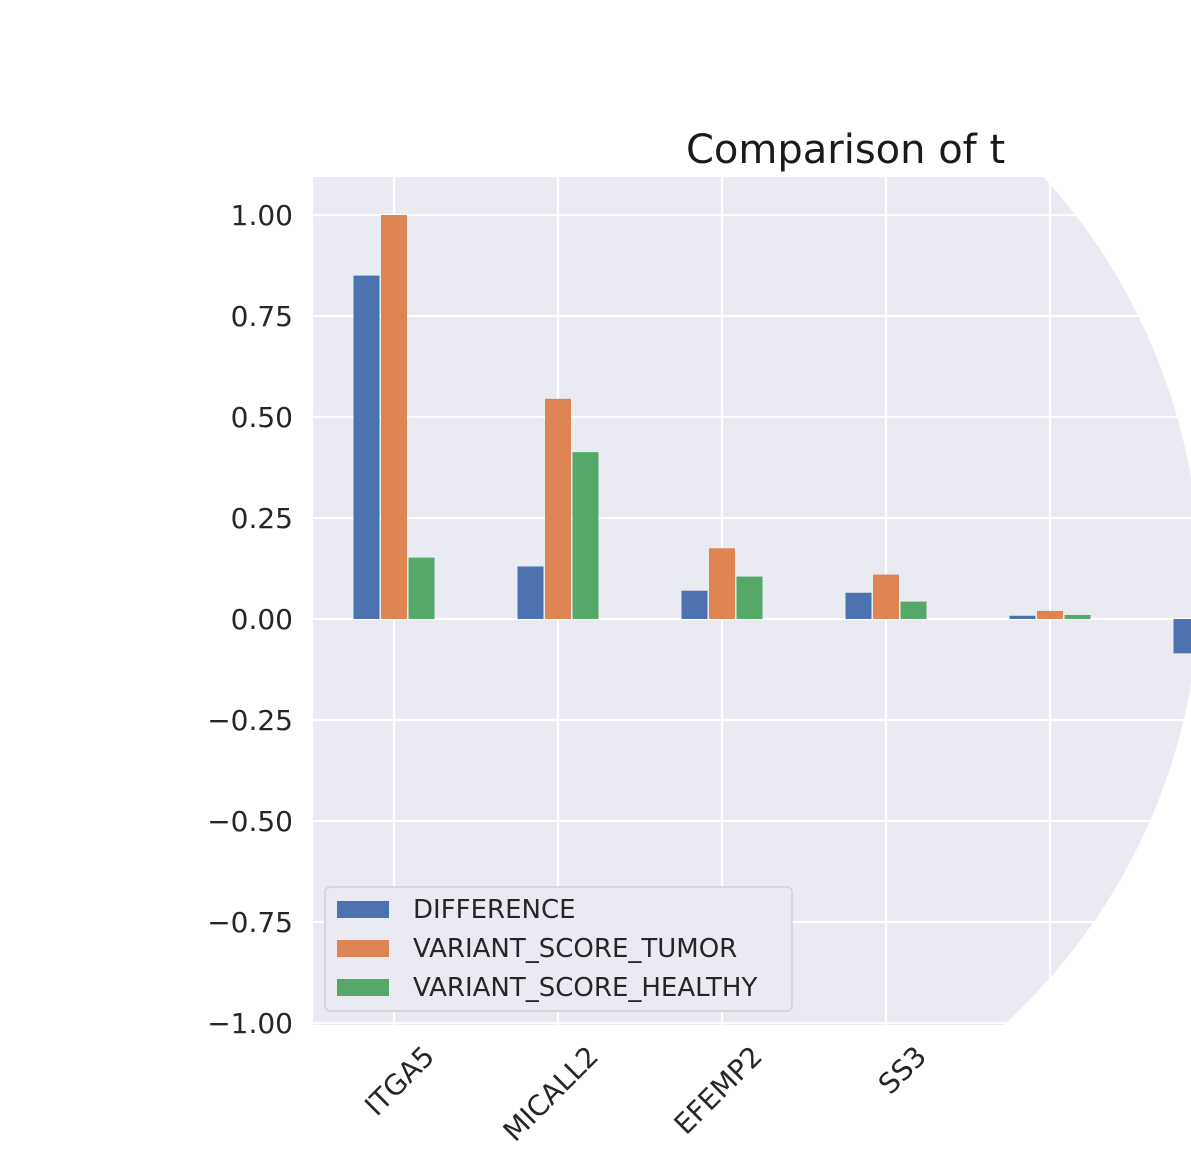 Image resolution: width=1191 pixels, height=1167 pixels. What do you see at coordinates (250, 1023) in the screenshot?
I see `y-tick-label: −1.00` at bounding box center [250, 1023].